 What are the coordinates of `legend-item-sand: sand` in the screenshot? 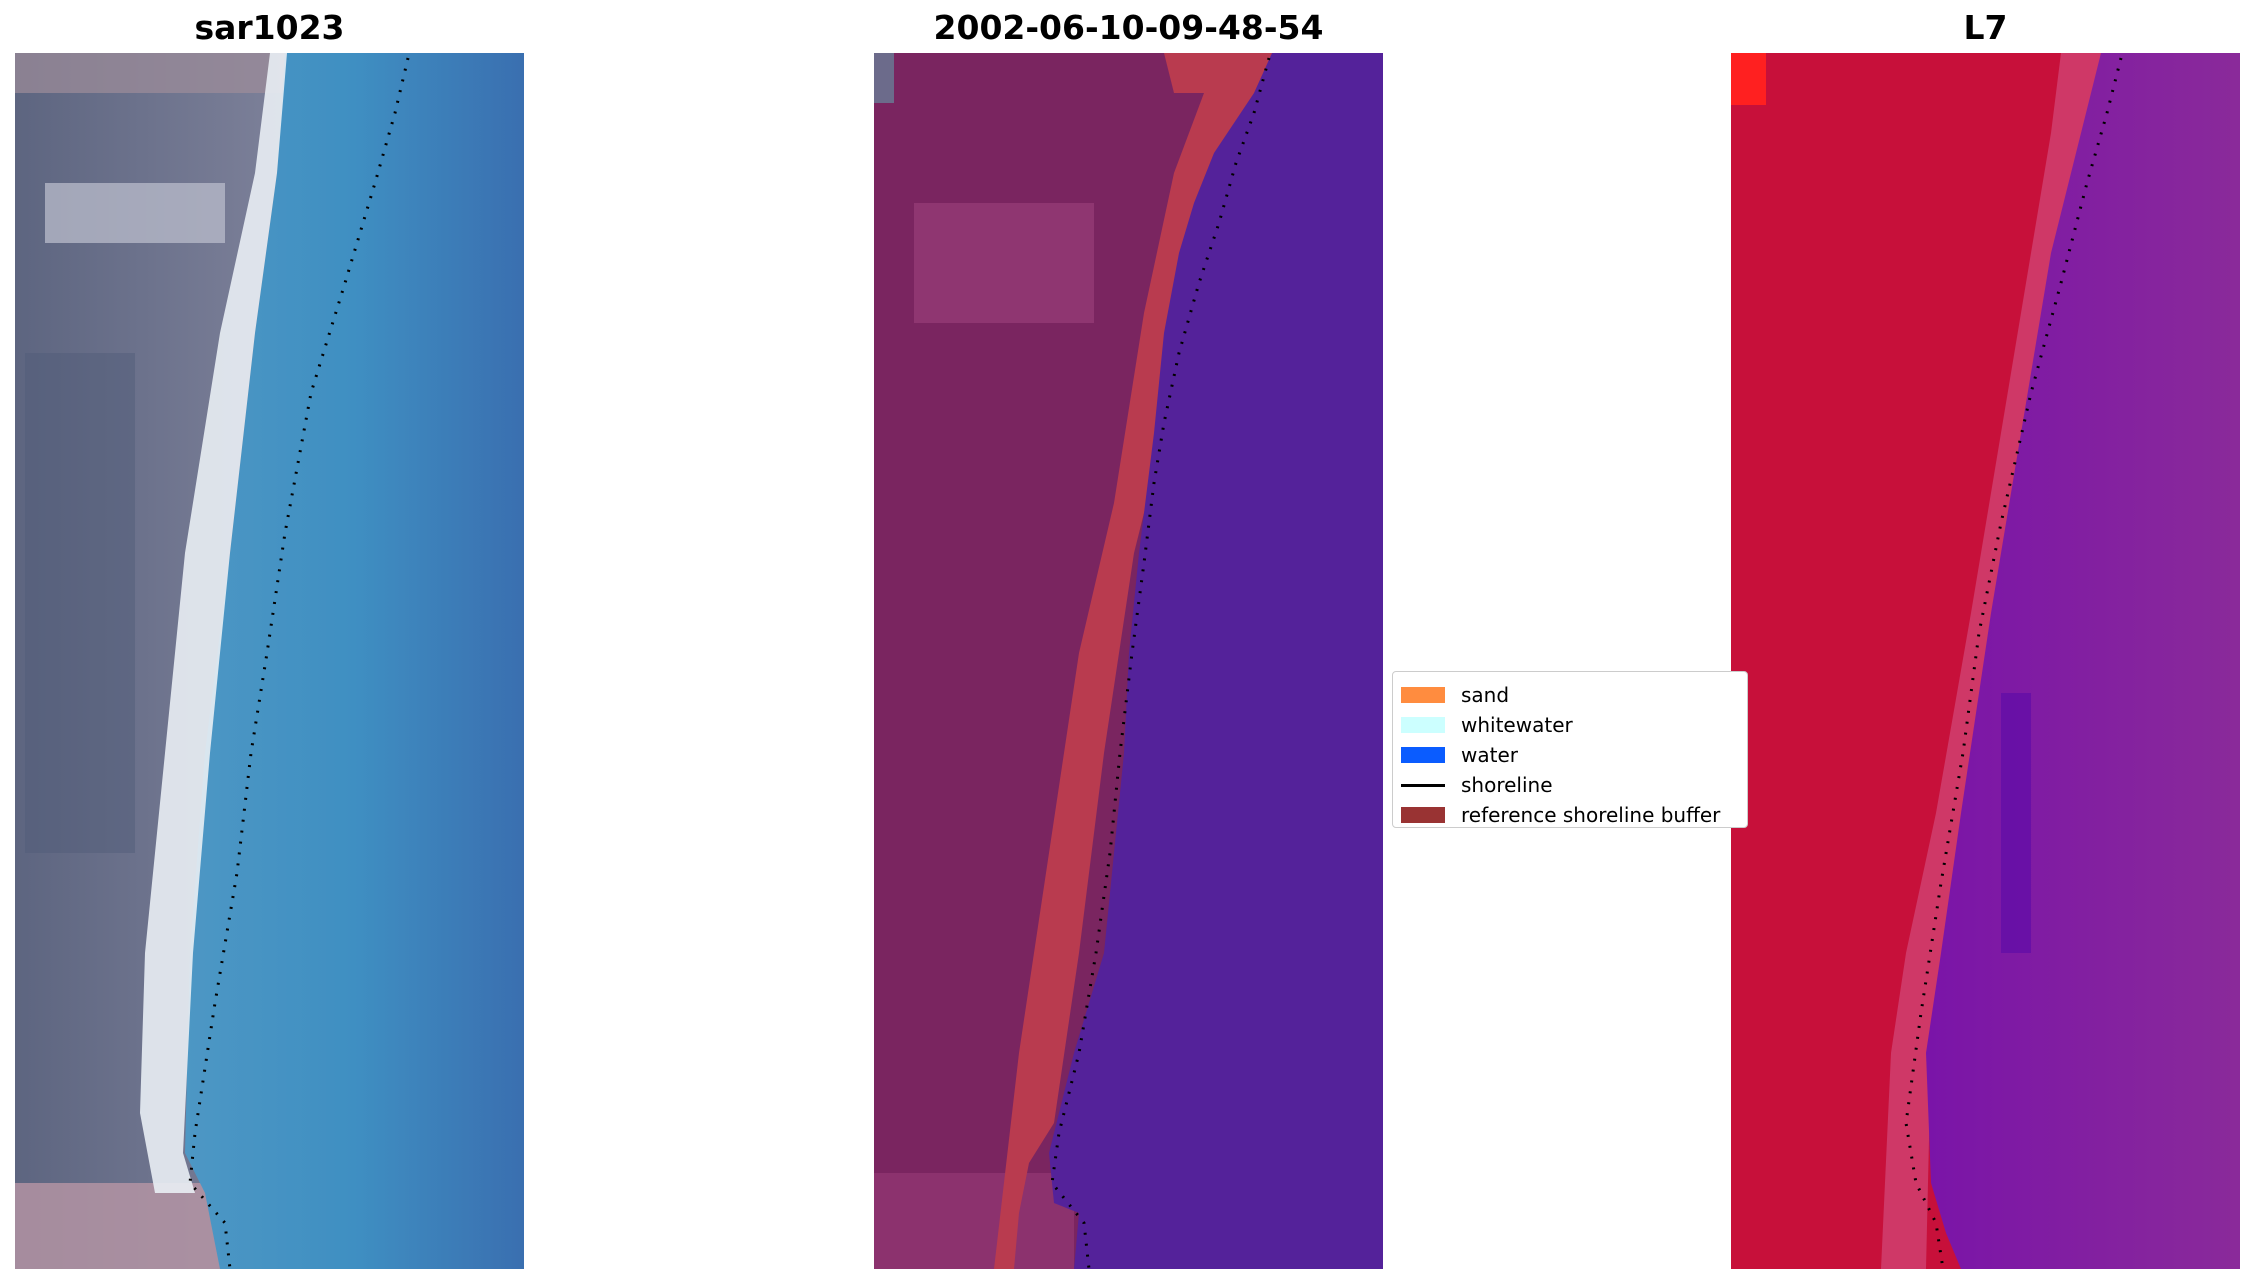 It's located at (1455, 695).